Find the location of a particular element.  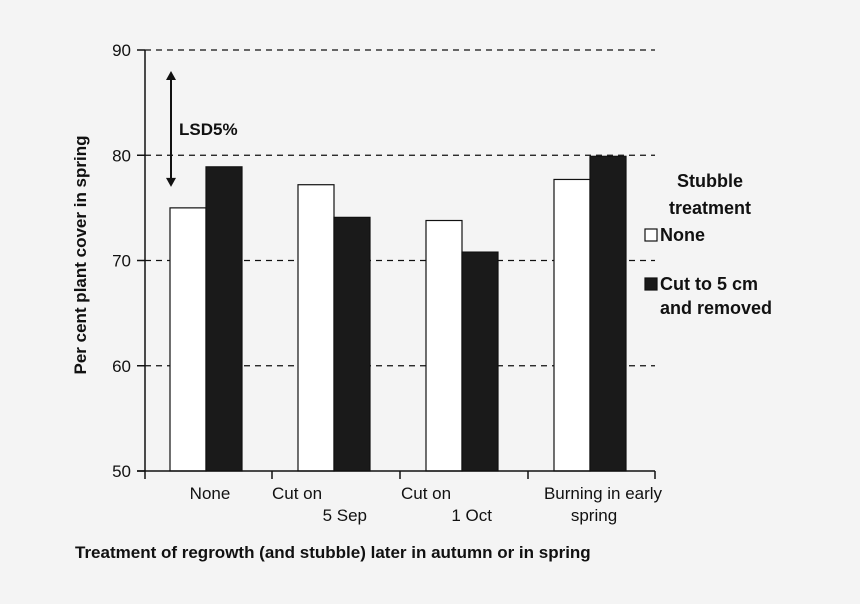

y-tick-label: 80 is located at coordinates (121, 155).